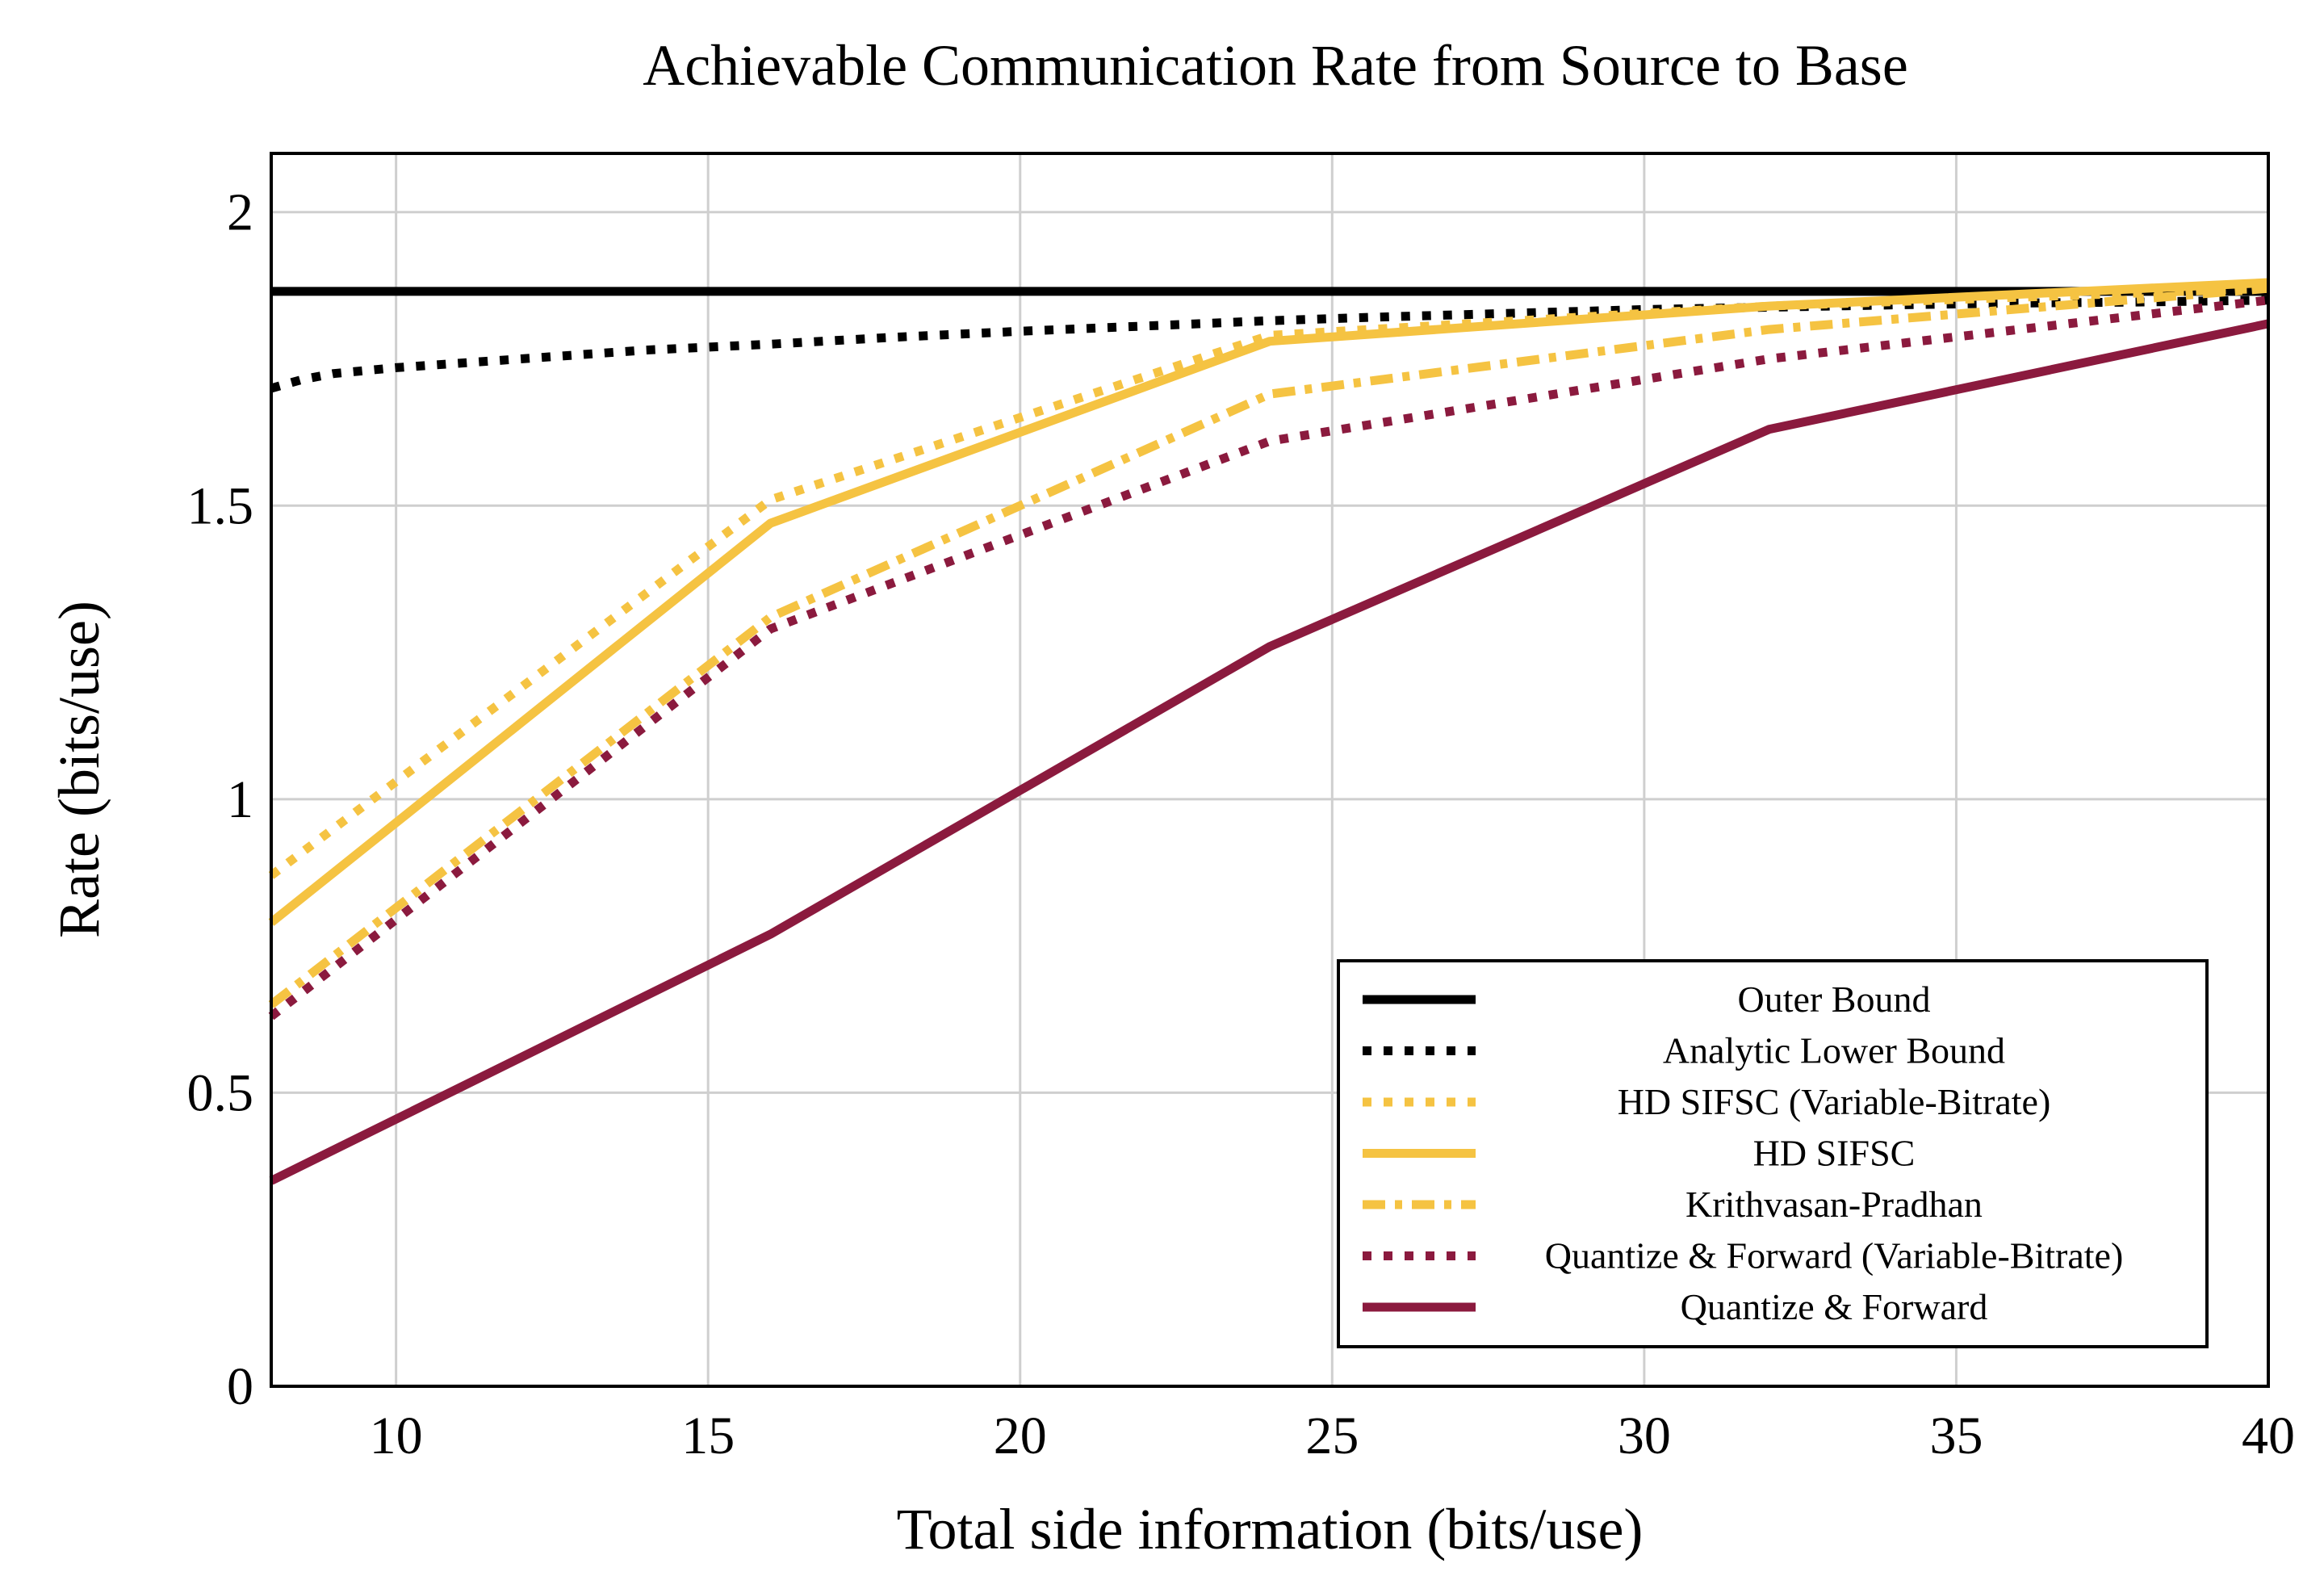 The width and height of the screenshot is (2324, 1576). What do you see at coordinates (1834, 1204) in the screenshot?
I see `legend-label: Krithvasan-Pradhan` at bounding box center [1834, 1204].